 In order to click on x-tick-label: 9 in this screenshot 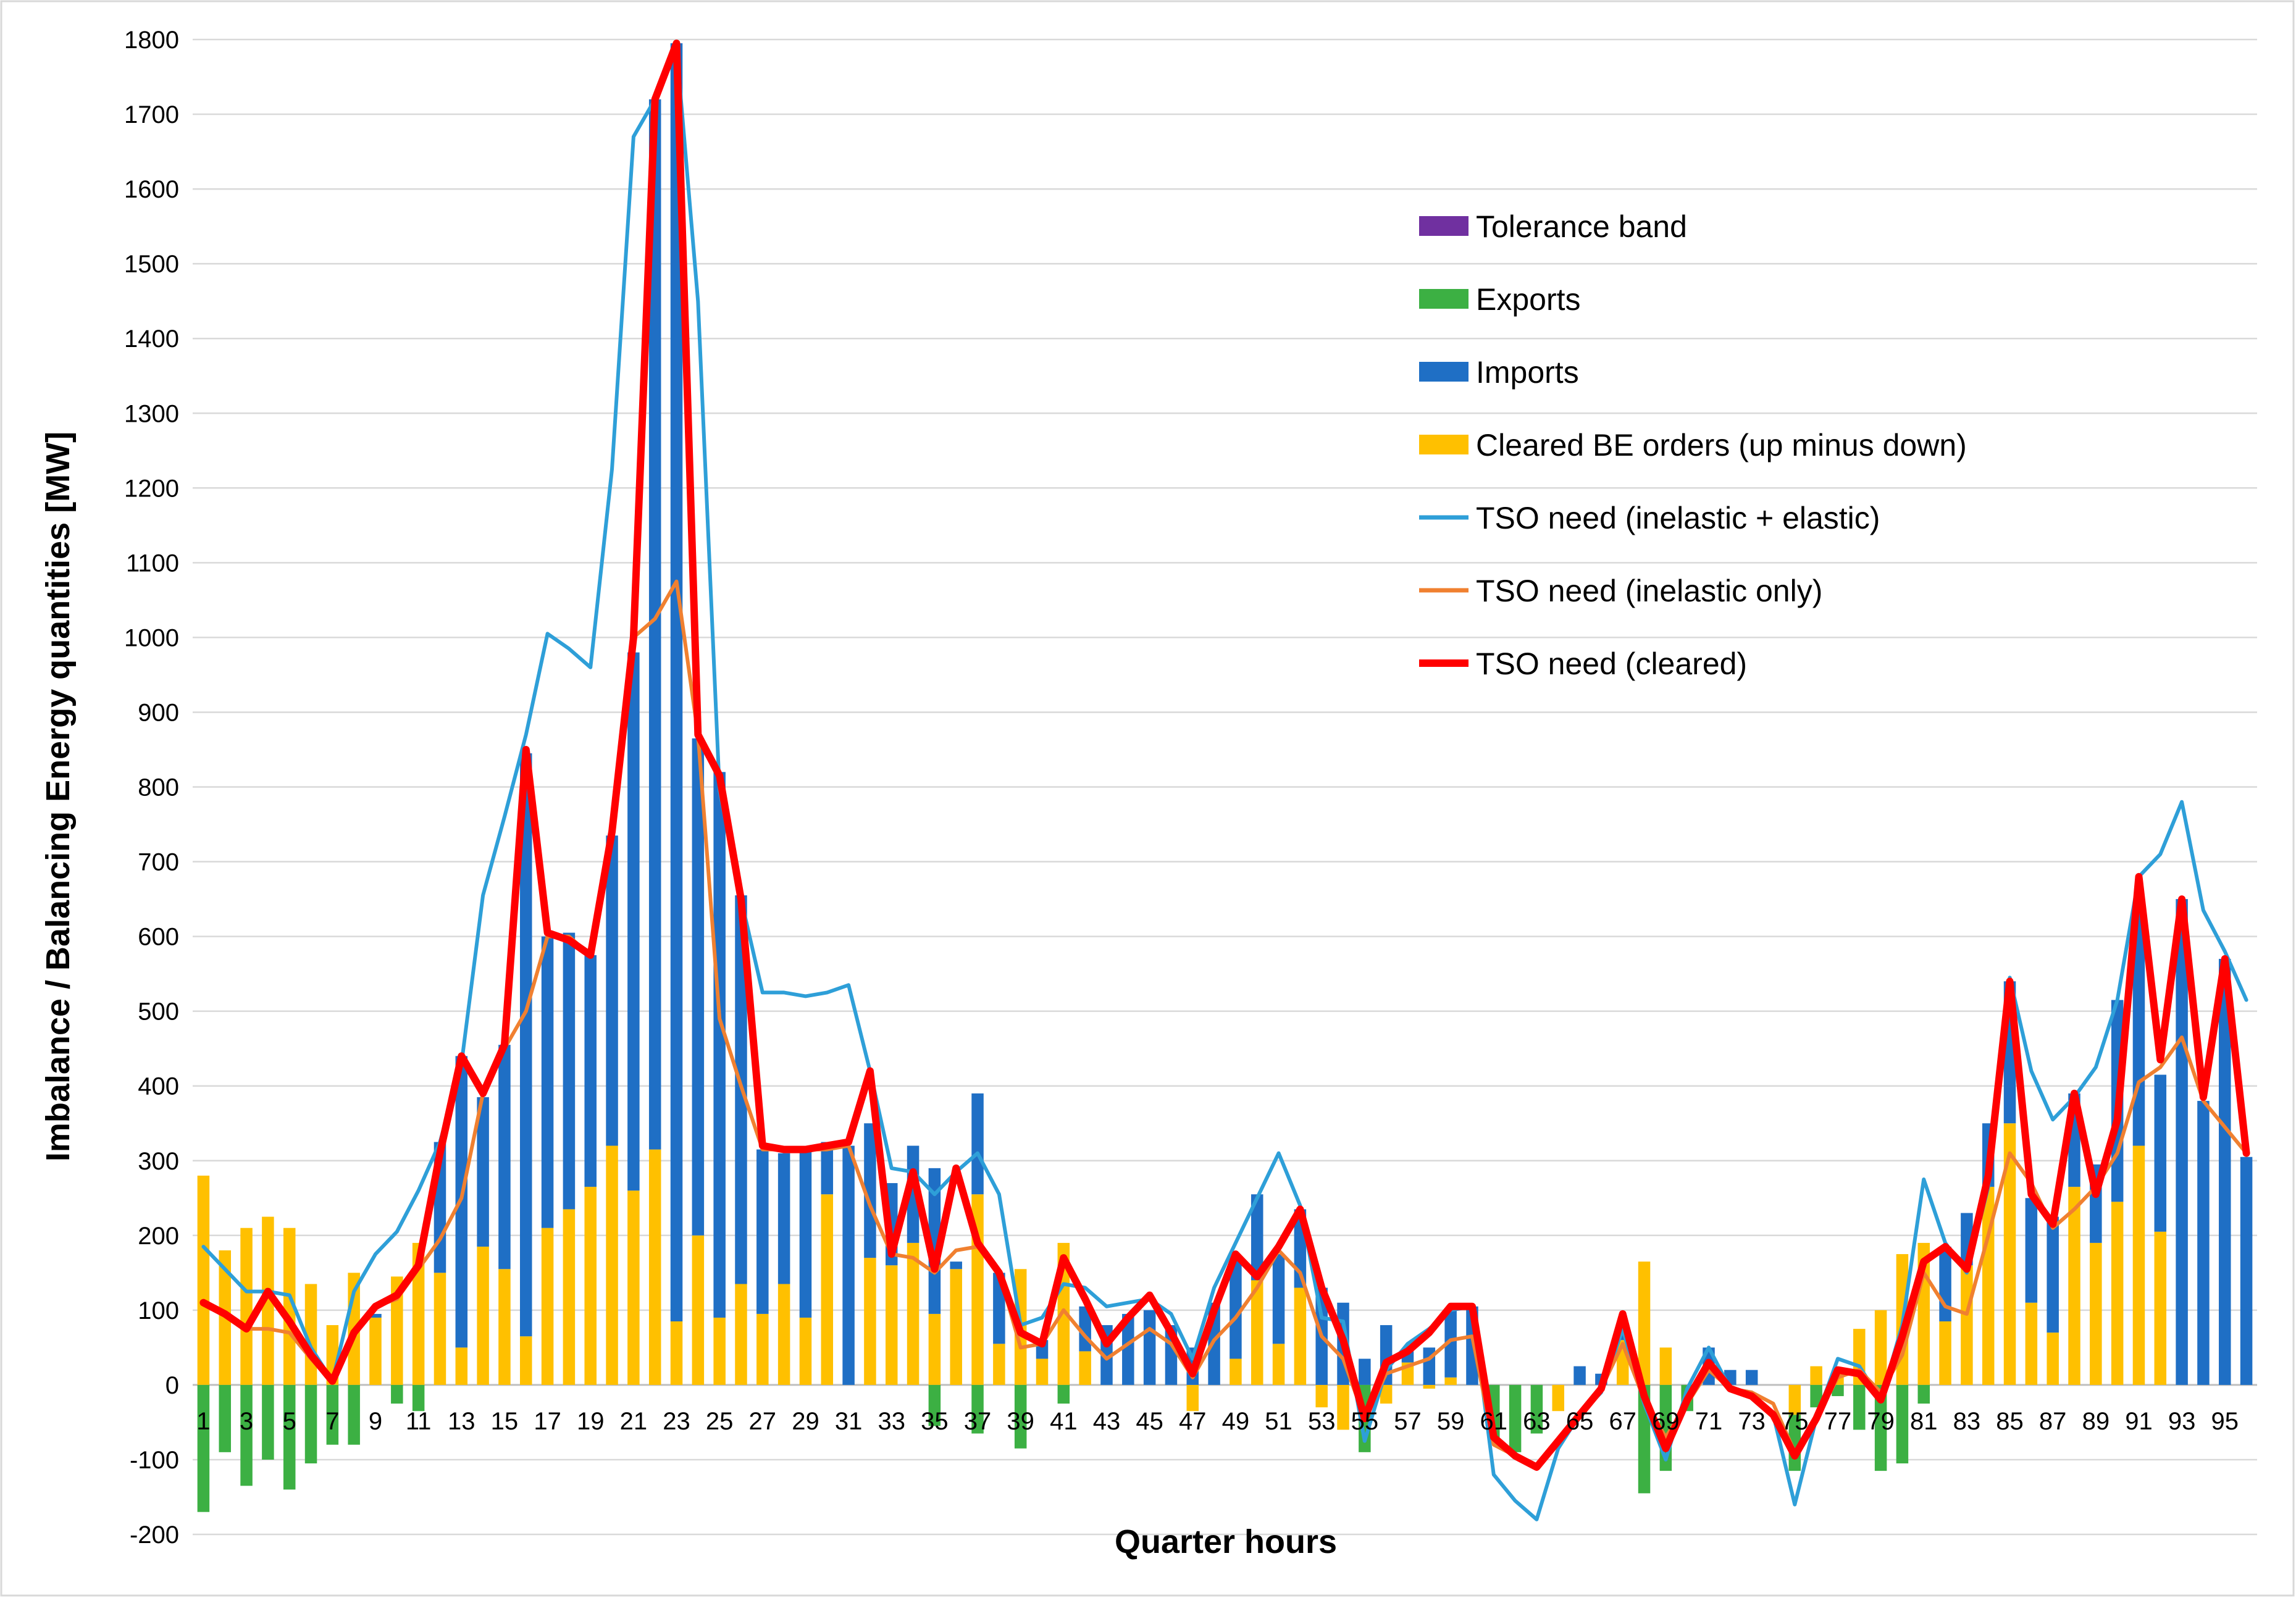, I will do `click(376, 1421)`.